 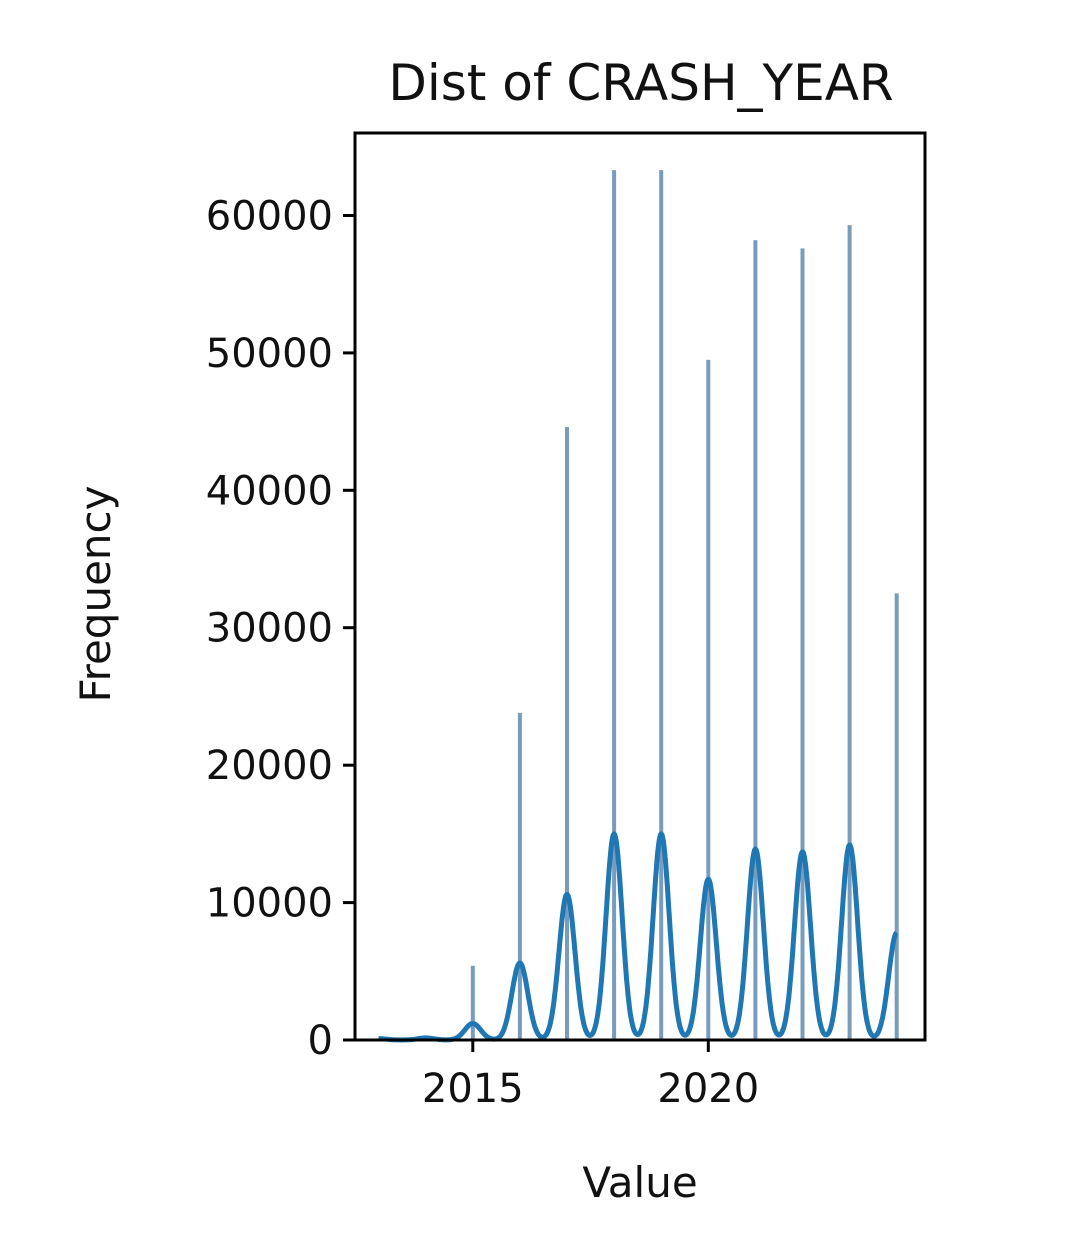 I want to click on y-tick-label: 50000, so click(x=269, y=354).